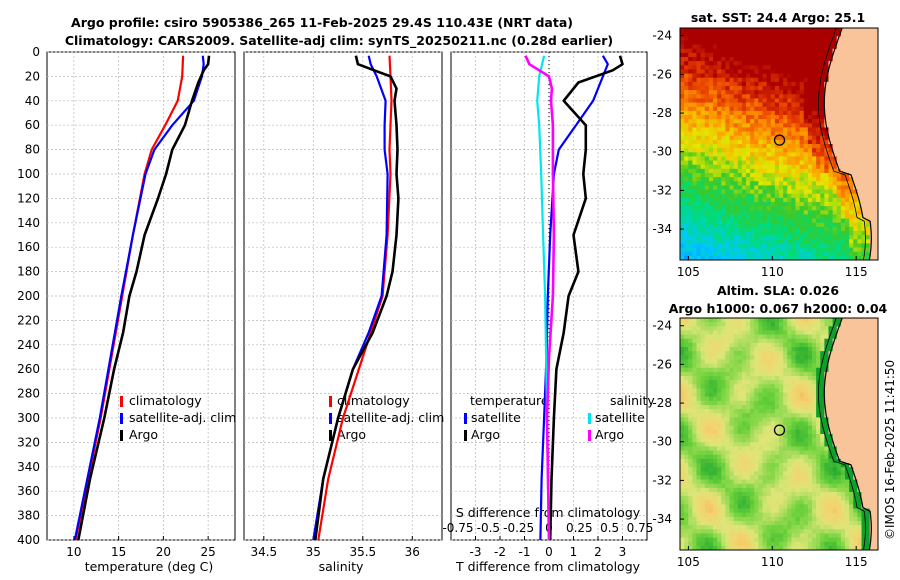 This screenshot has height=580, width=900. What do you see at coordinates (662, 113) in the screenshot?
I see `map-y-tick-label: -28` at bounding box center [662, 113].